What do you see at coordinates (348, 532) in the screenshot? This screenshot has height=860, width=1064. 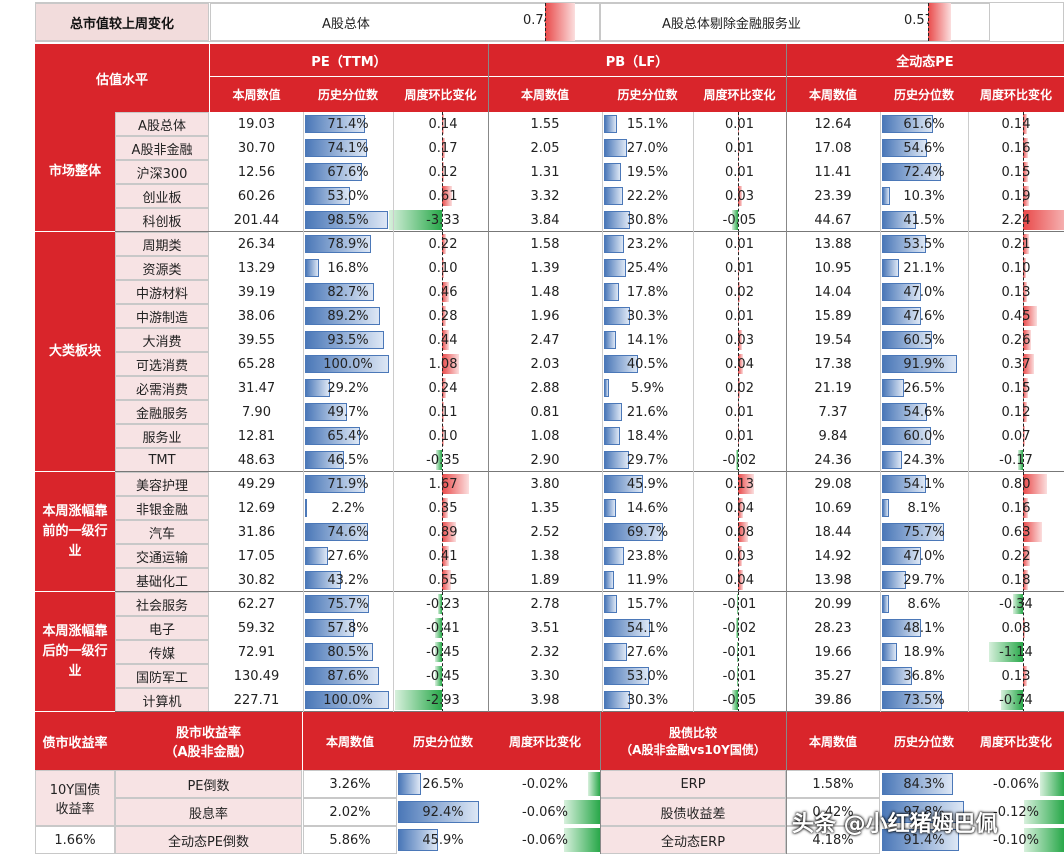 I see `pe-percentile: 74.6%` at bounding box center [348, 532].